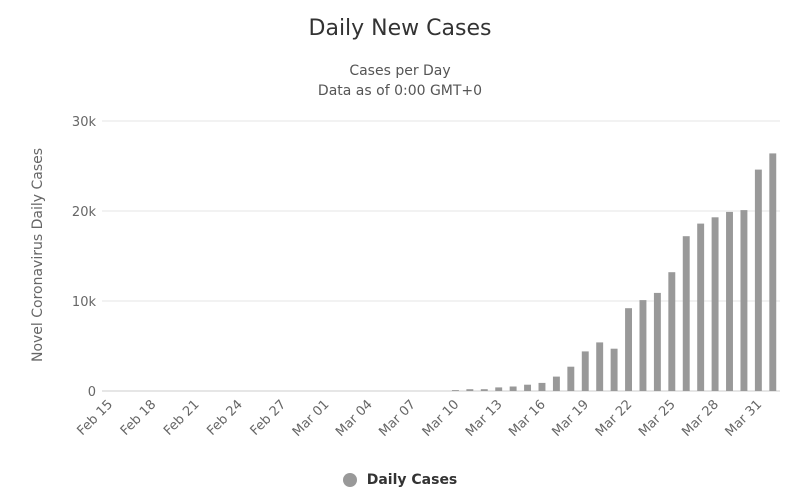 The image size is (800, 504). I want to click on y-tick-labels: 0 10k 20k 30k, so click(84, 257).